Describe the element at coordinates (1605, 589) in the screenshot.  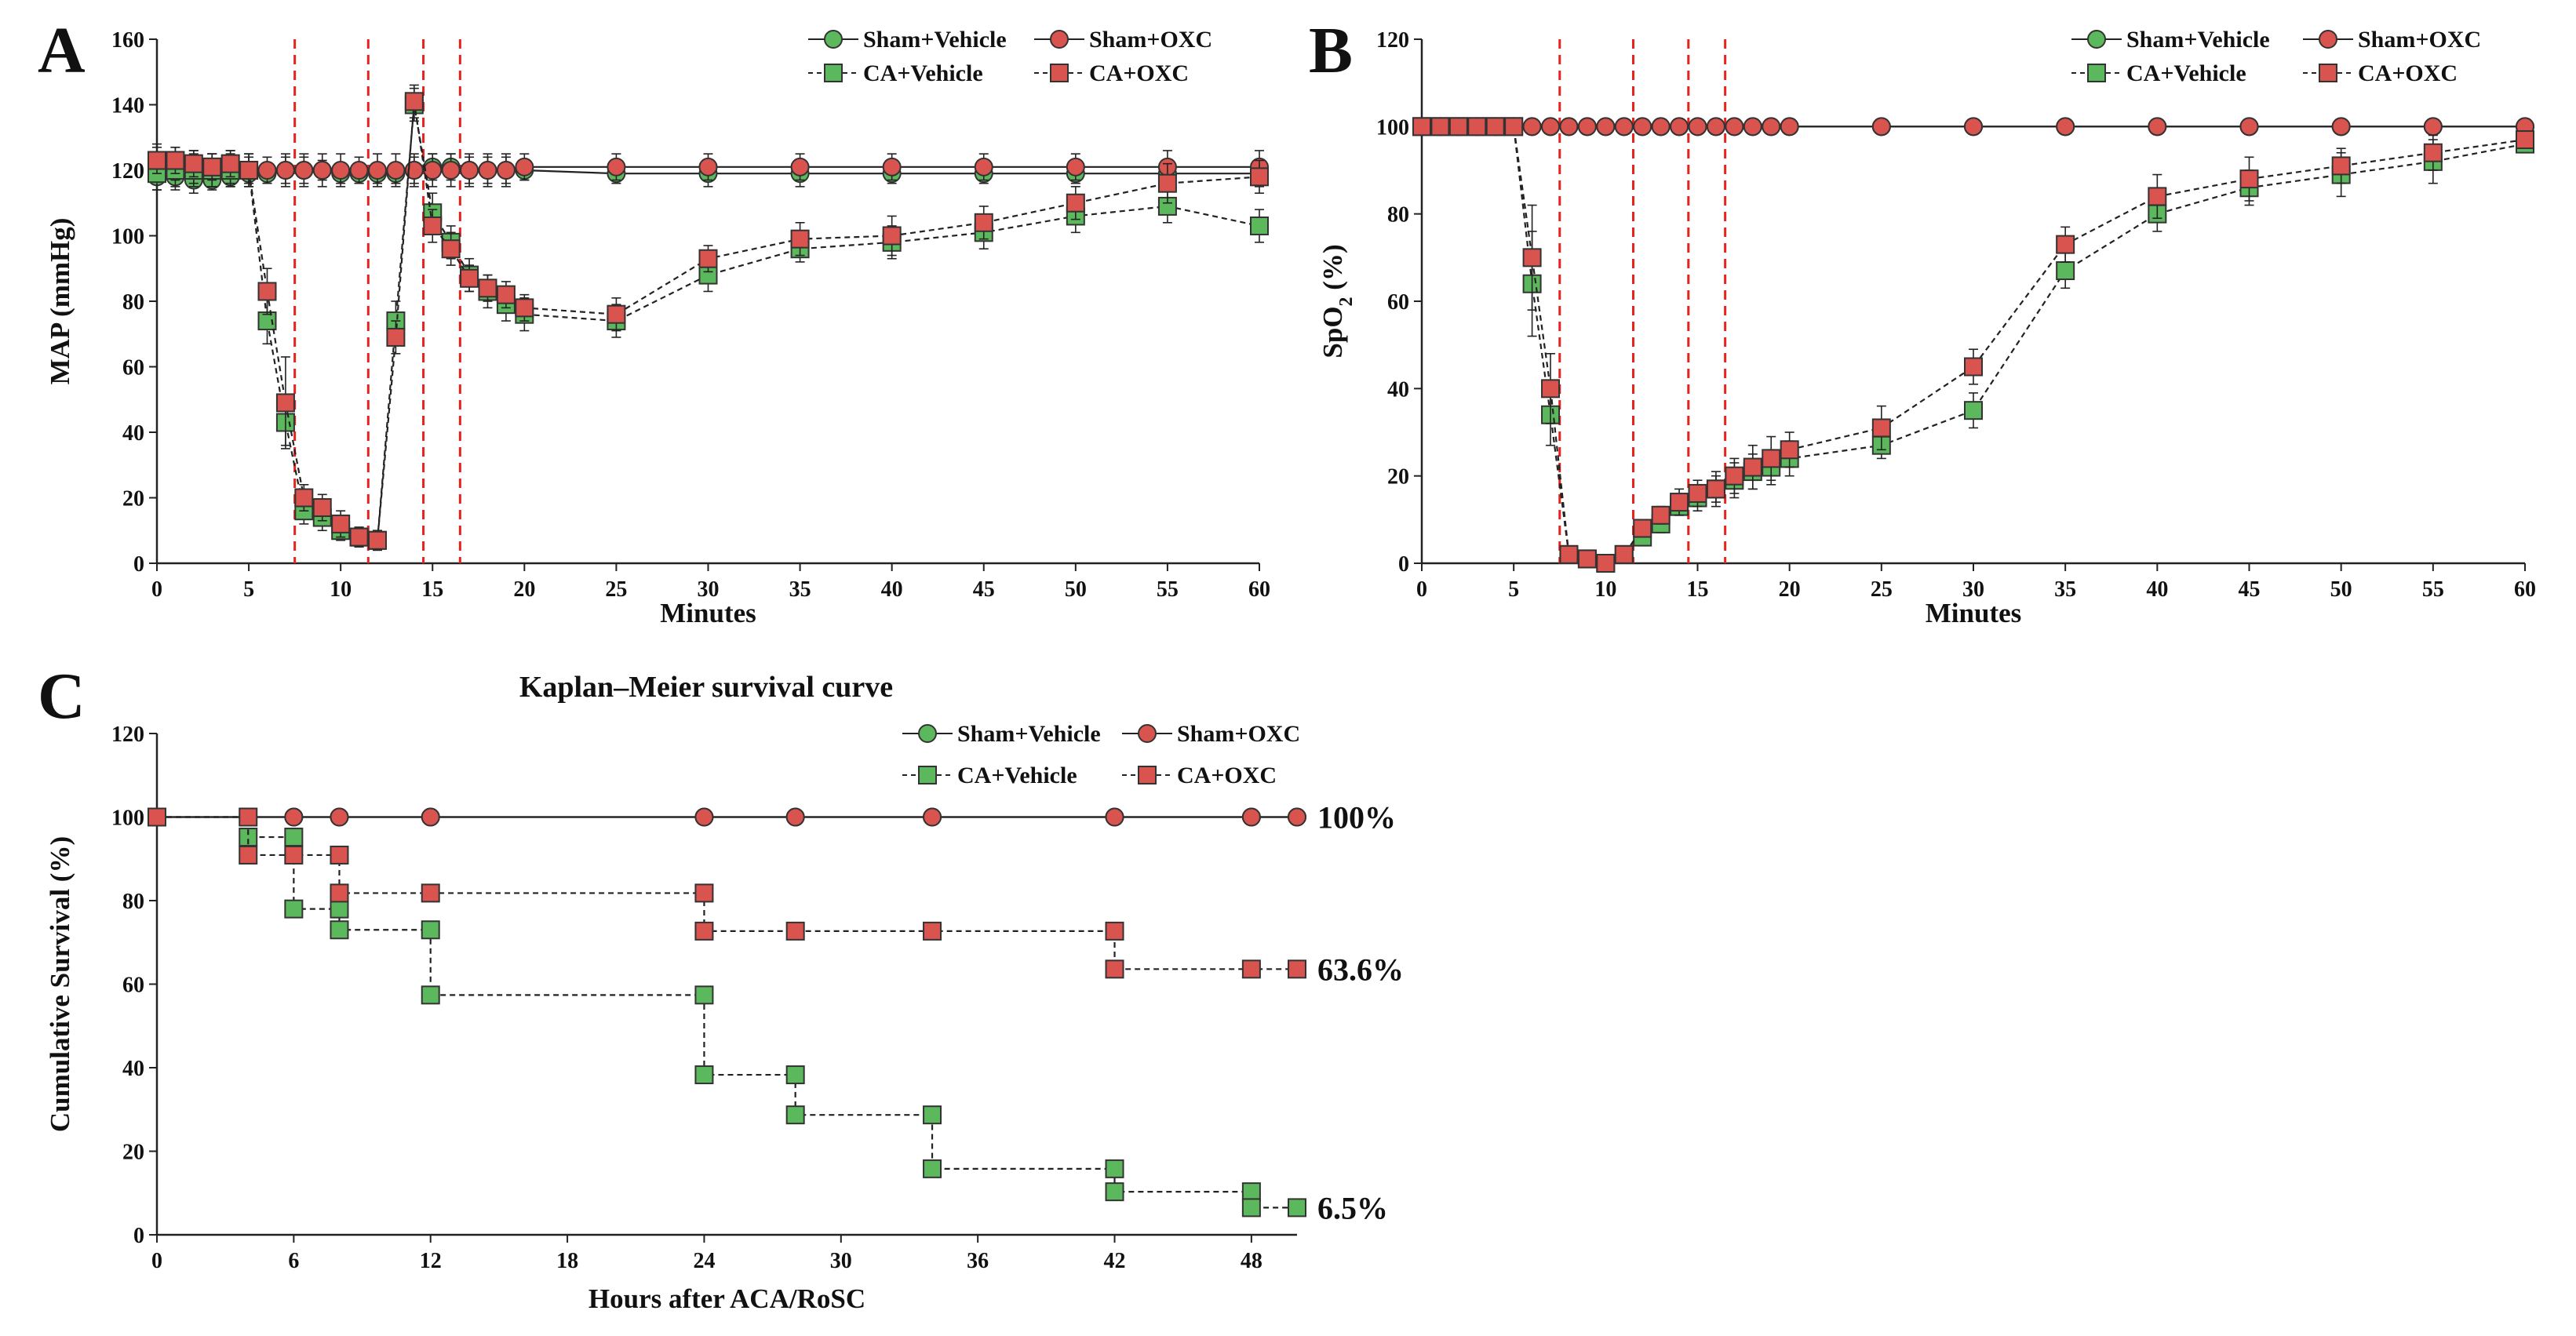
I see `x-tick-label: 10` at that location.